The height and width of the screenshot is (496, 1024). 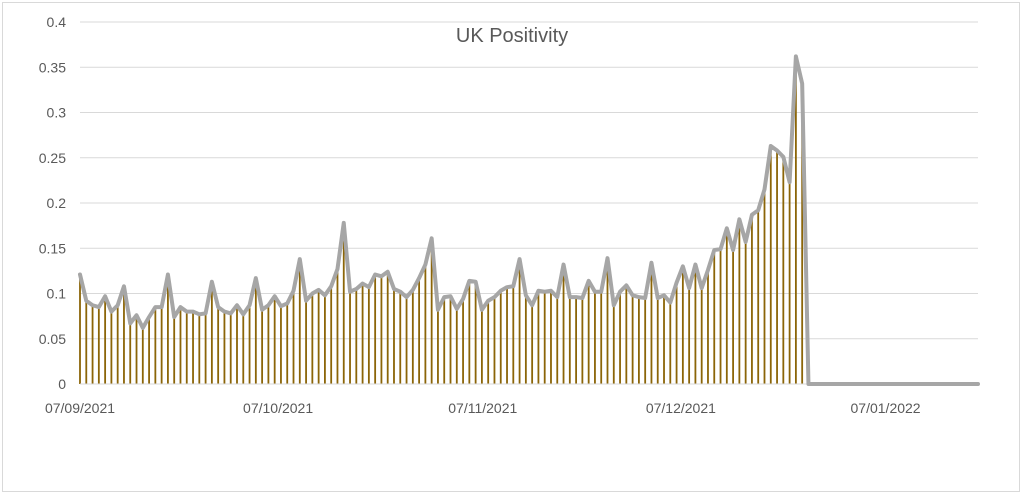 I want to click on y-tick-label: 0.15, so click(x=52, y=248).